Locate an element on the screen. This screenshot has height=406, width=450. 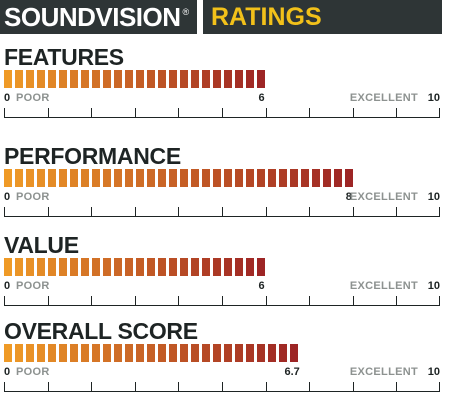
rating-title: PERFORMANCE is located at coordinates (92, 156).